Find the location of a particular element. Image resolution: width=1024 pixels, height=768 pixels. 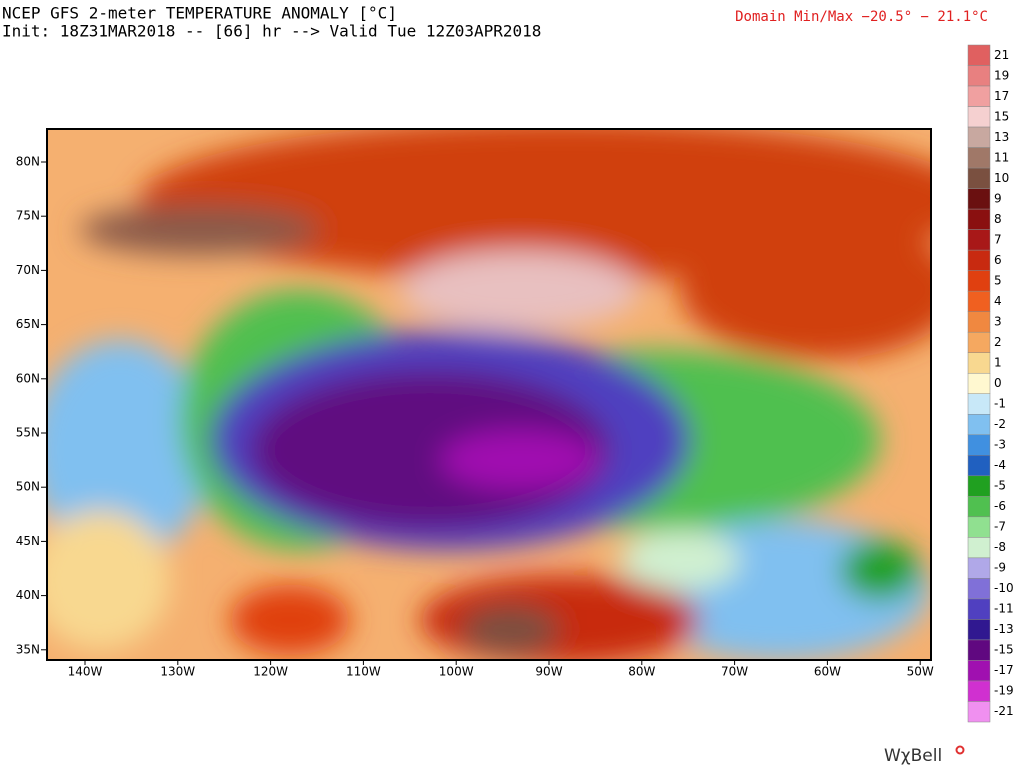

lat-label: 75N is located at coordinates (28, 216).